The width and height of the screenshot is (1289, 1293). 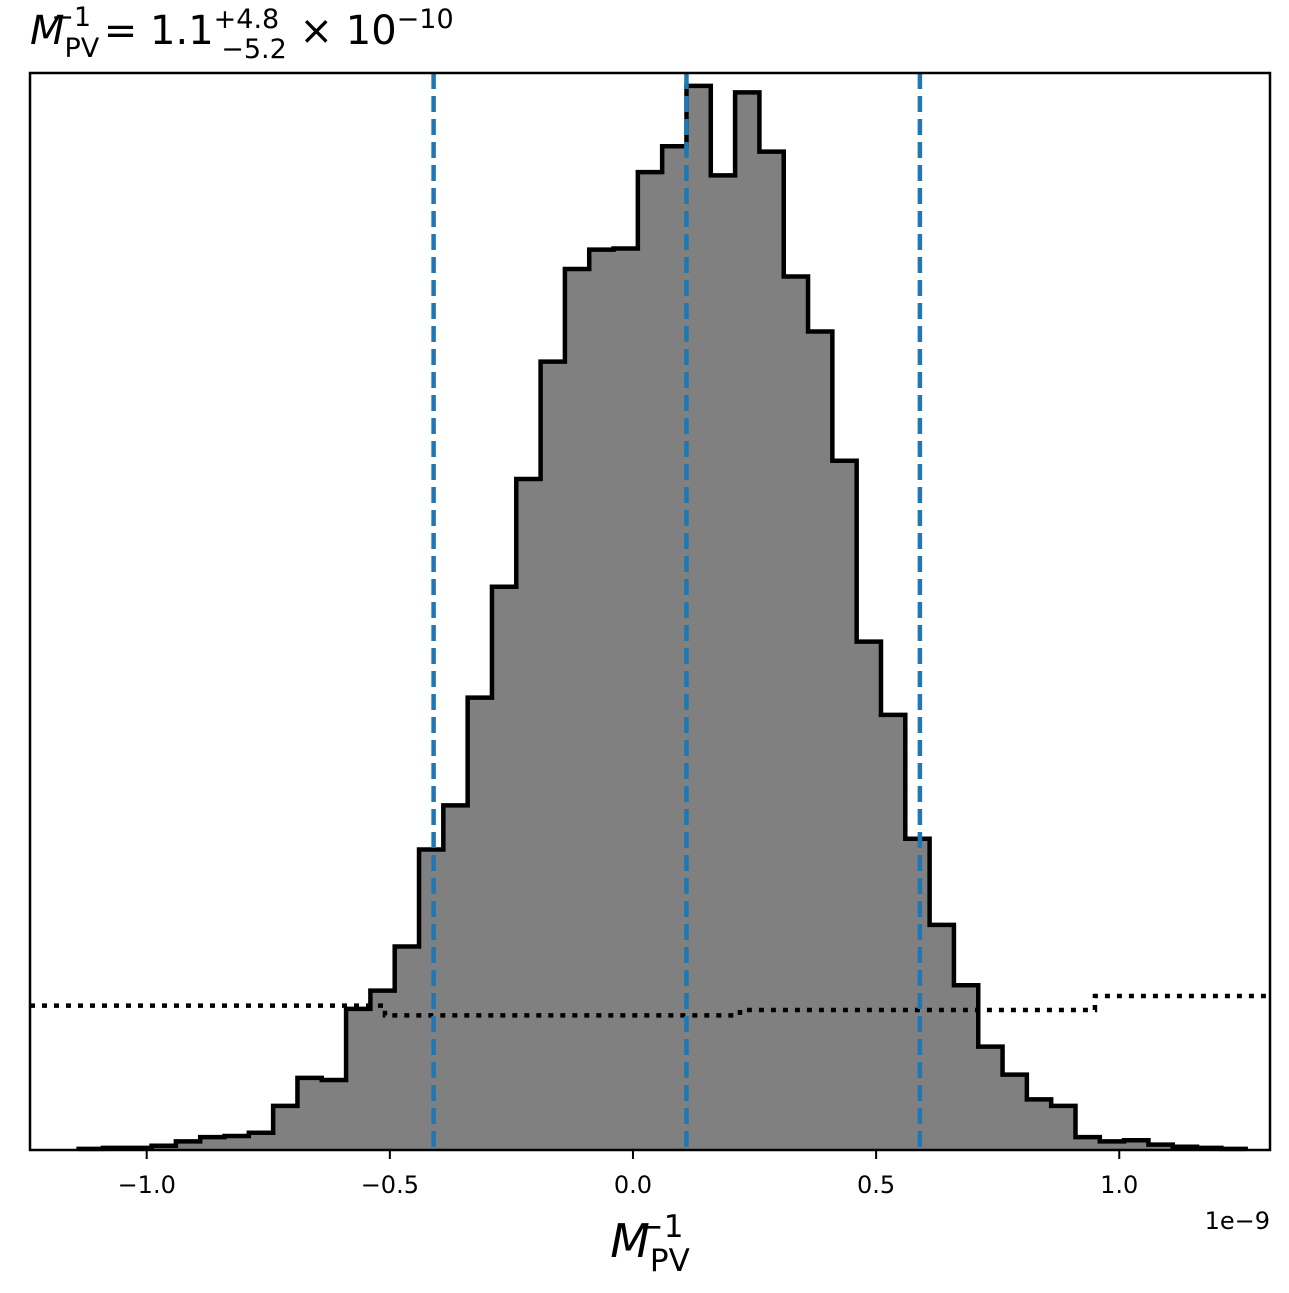 What do you see at coordinates (182, 31) in the screenshot?
I see `title-value: 1.1` at bounding box center [182, 31].